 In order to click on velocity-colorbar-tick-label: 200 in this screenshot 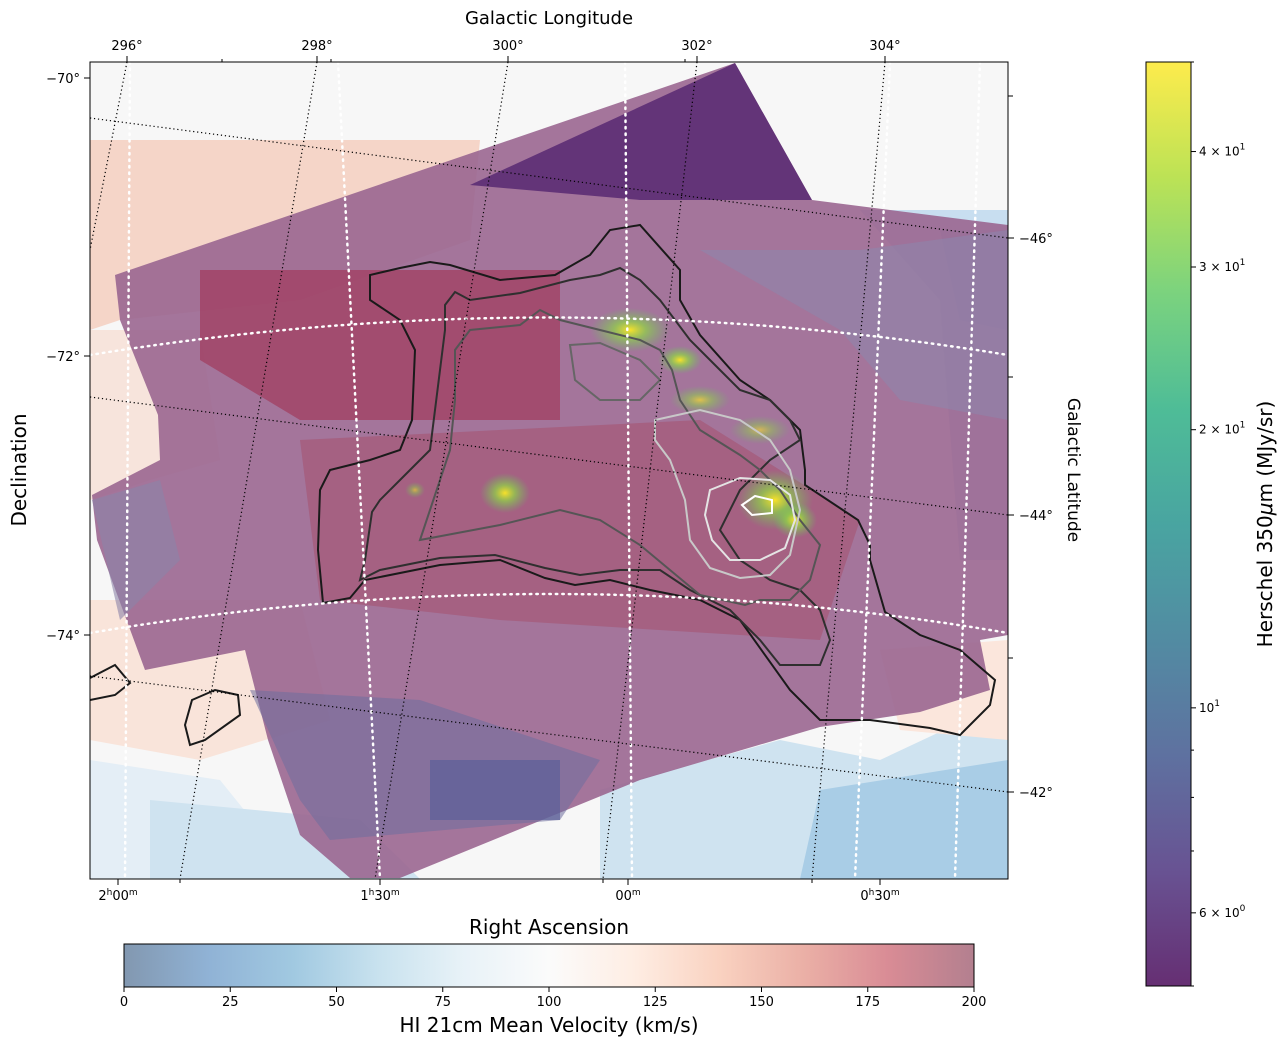, I will do `click(974, 1002)`.